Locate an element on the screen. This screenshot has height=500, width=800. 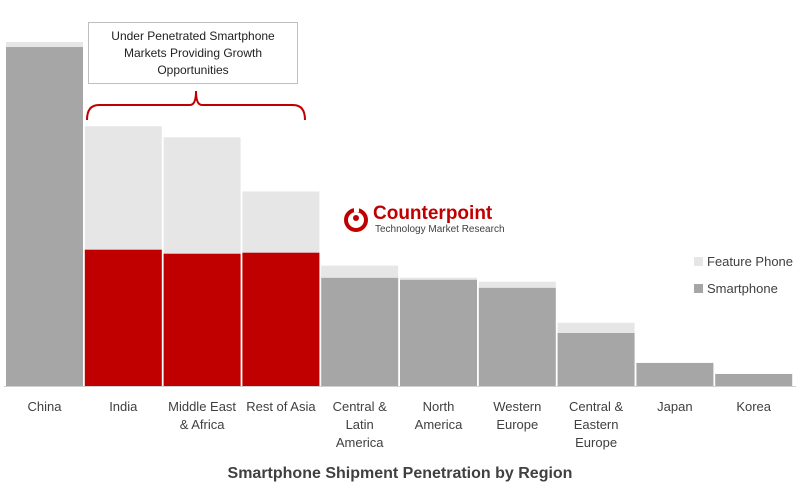
bar-smartphone-central-and-eastern-europe is located at coordinates (596, 359).